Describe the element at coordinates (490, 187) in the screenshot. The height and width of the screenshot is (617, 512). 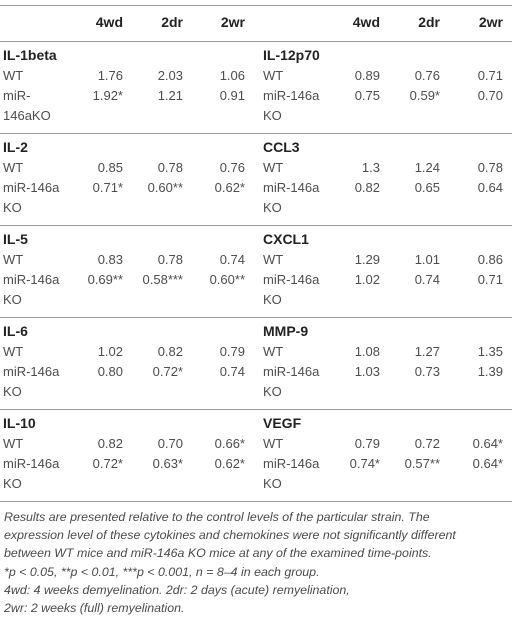
I see `table-cell-value: 0.64` at that location.